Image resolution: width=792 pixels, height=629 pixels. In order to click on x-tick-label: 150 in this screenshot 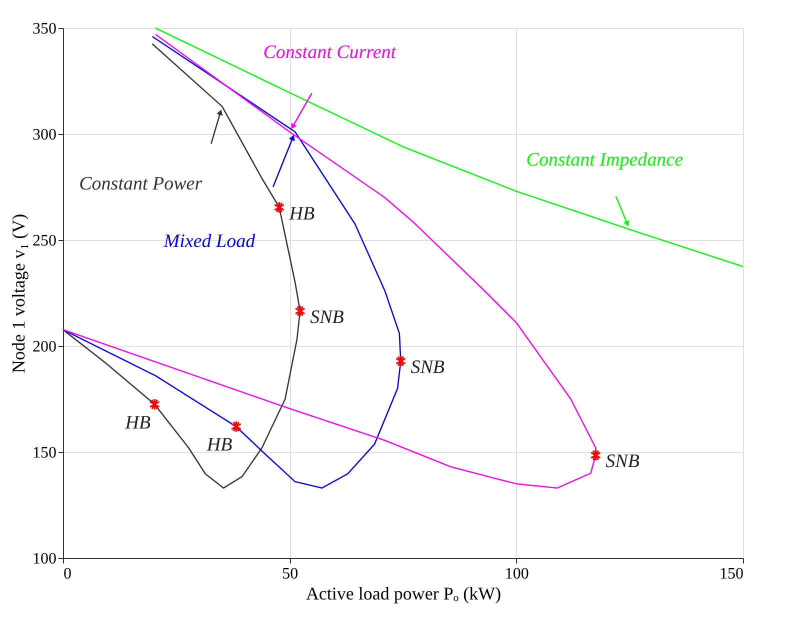, I will do `click(732, 574)`.